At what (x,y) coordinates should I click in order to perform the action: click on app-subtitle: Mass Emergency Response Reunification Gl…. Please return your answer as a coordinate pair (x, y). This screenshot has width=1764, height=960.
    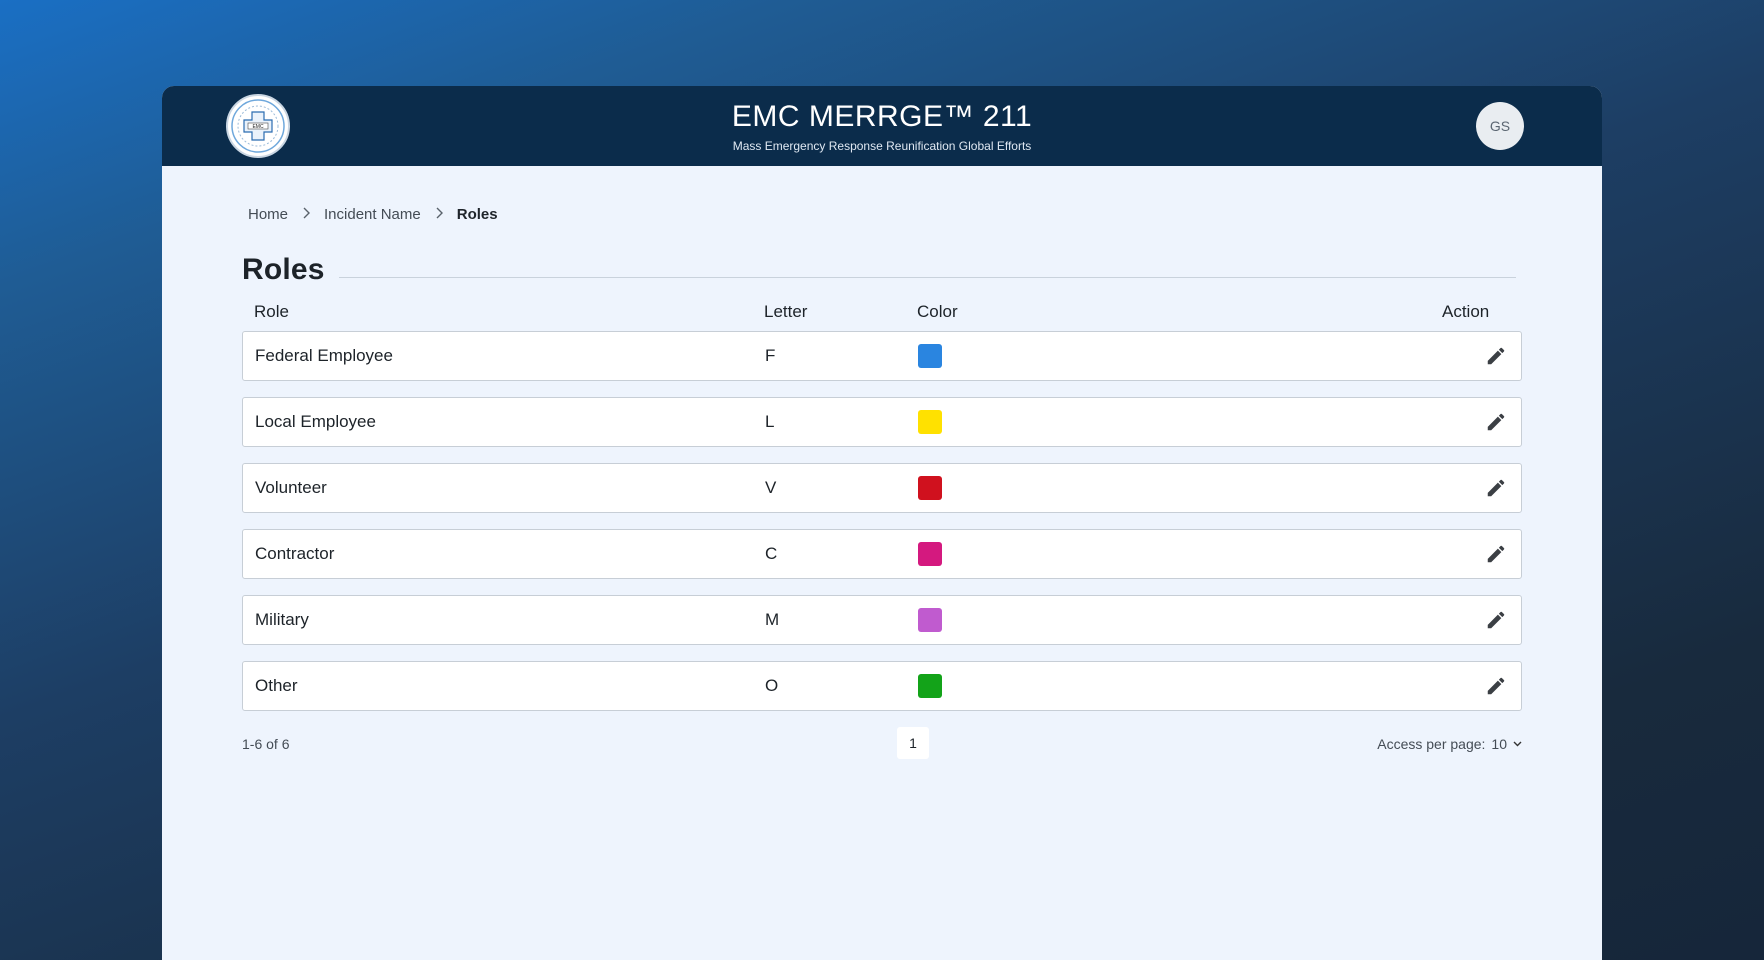
    Looking at the image, I should click on (882, 146).